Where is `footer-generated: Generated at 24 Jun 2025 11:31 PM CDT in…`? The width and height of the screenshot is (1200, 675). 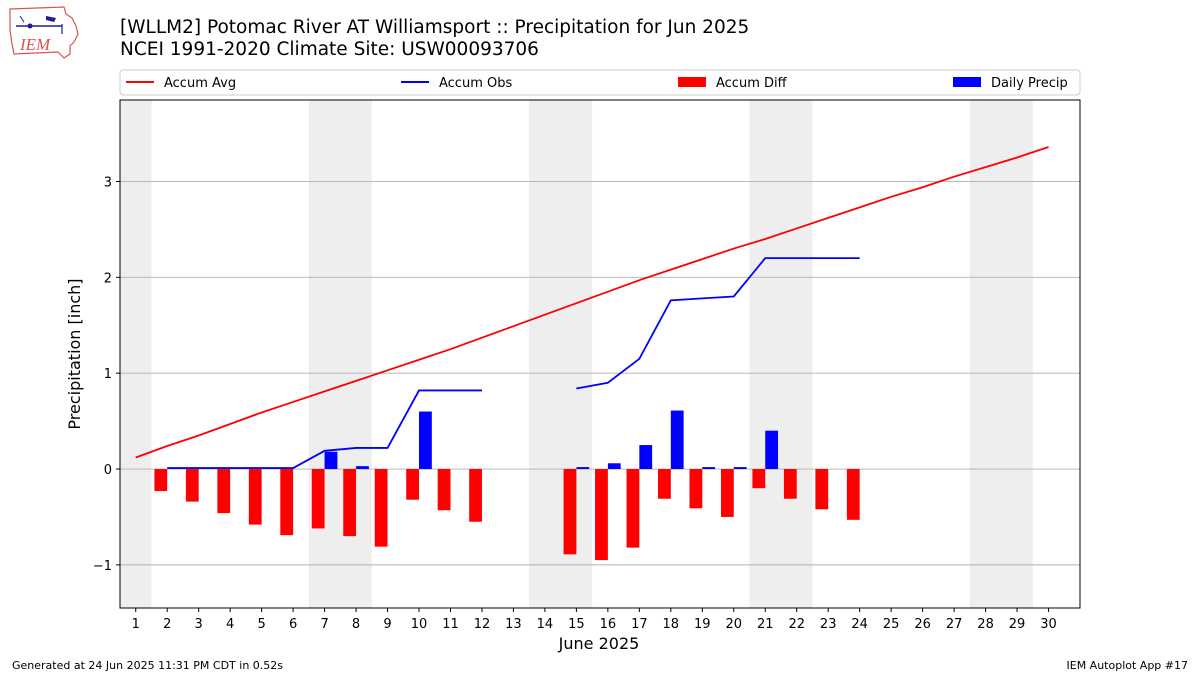
footer-generated: Generated at 24 Jun 2025 11:31 PM CDT in… is located at coordinates (148, 665).